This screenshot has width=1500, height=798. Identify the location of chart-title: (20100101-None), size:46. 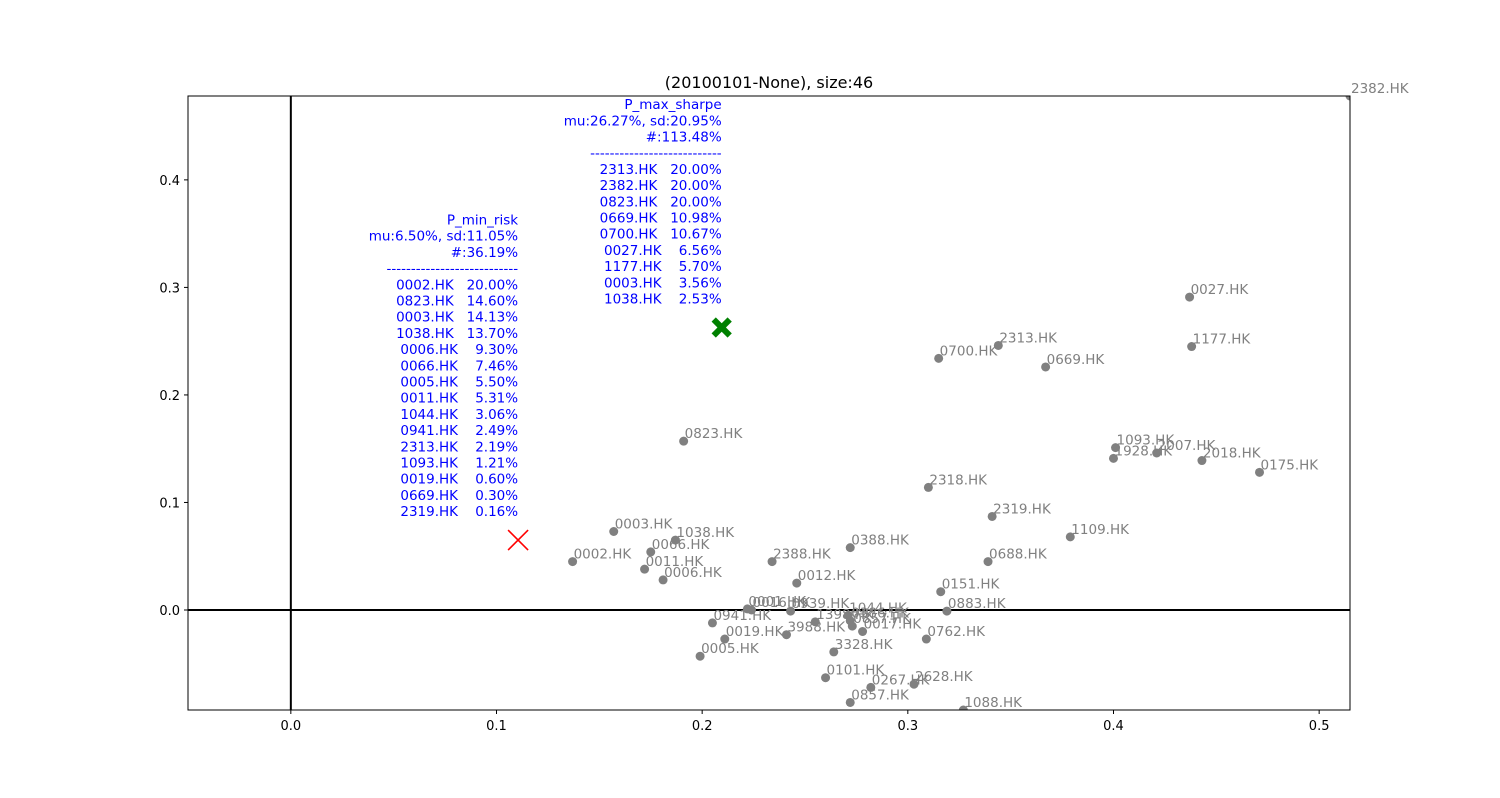
(769, 82).